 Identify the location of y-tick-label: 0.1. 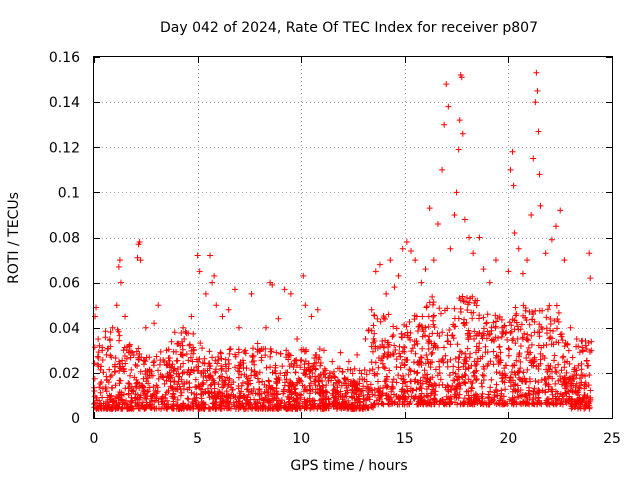
(69, 193).